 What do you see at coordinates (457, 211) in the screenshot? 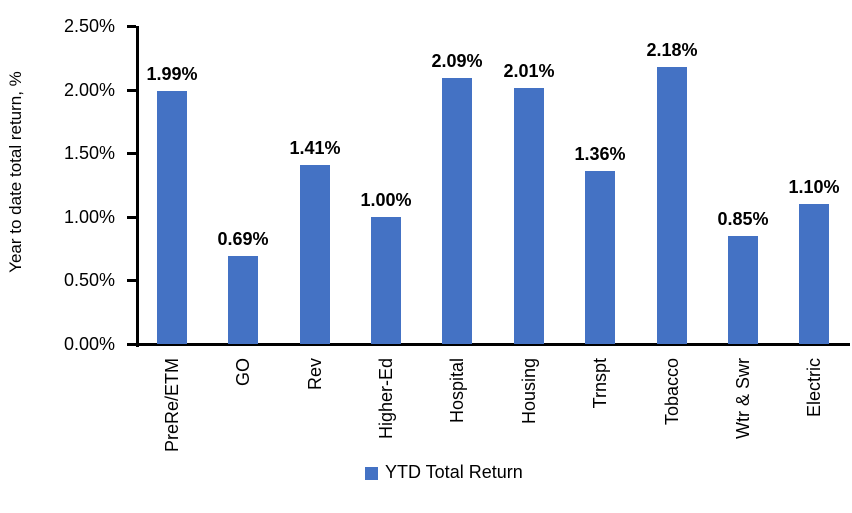
I see `bar-hospital` at bounding box center [457, 211].